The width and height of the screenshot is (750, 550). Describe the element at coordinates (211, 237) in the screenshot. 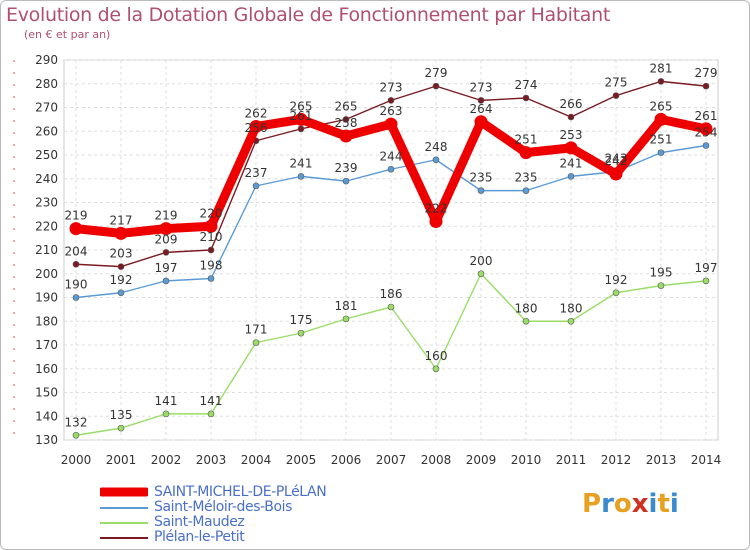

I see `data-label: 210` at that location.